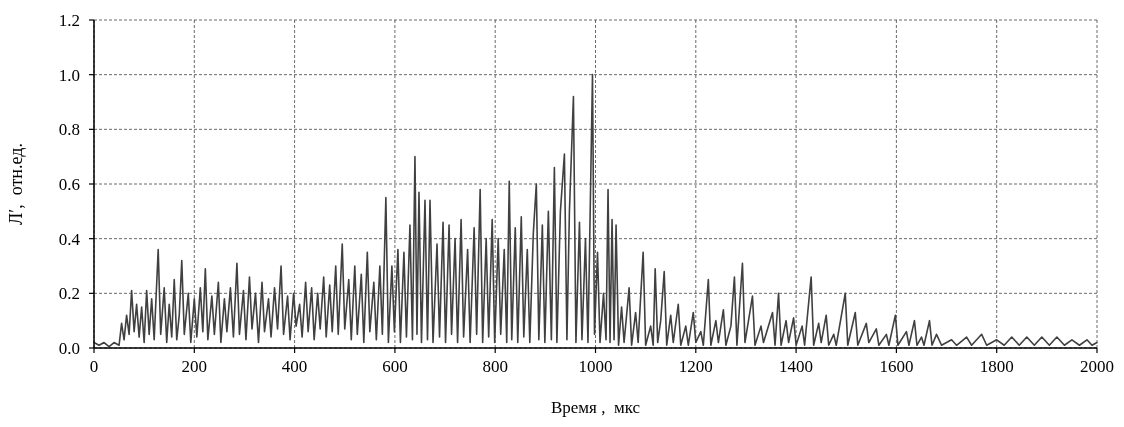  What do you see at coordinates (94, 366) in the screenshot?
I see `x-tick-label: 0` at bounding box center [94, 366].